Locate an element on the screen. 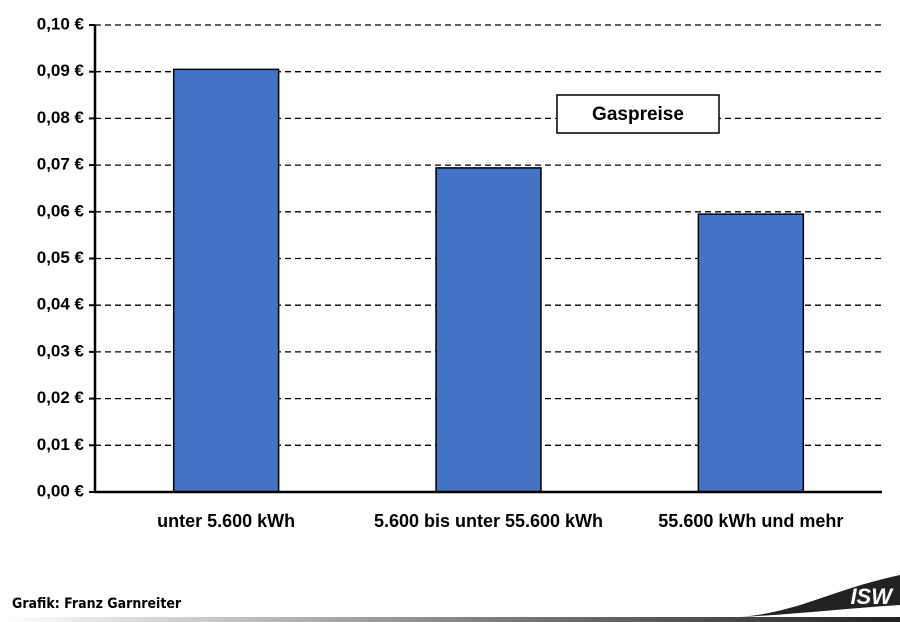 The width and height of the screenshot is (900, 622). y-tick-label: 0,05 € is located at coordinates (61, 257).